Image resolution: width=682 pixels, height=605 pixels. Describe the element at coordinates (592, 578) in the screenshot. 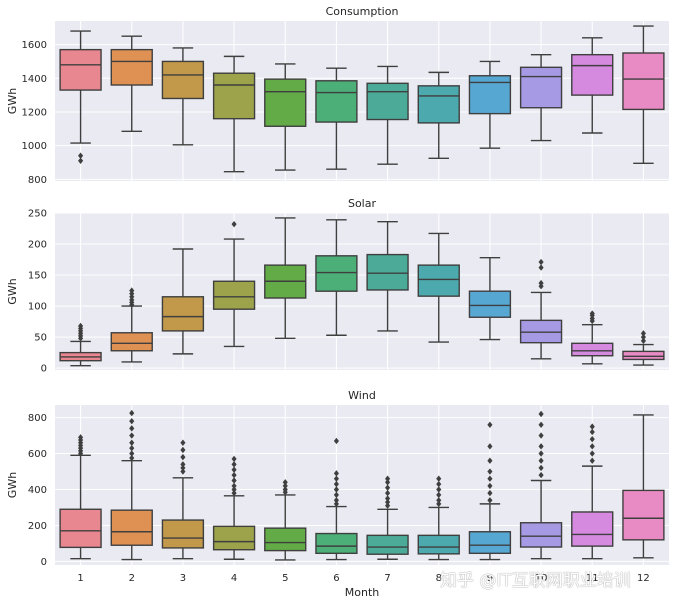

I see `x-tick-label: 11` at that location.